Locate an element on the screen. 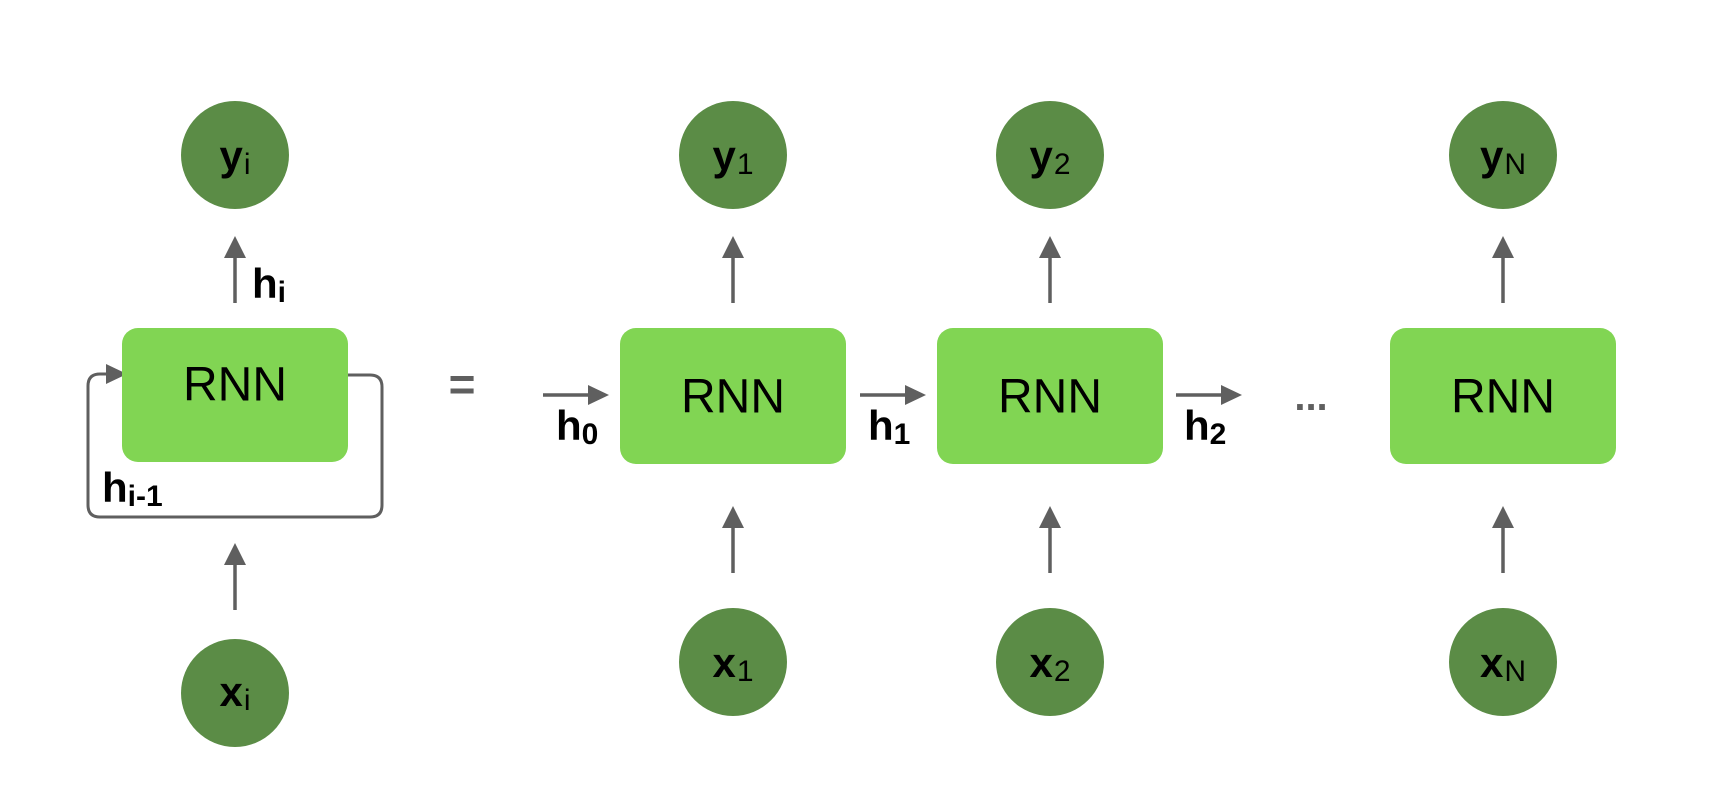 Image resolution: width=1722 pixels, height=800 pixels. rnn-cell-label-2: RNN is located at coordinates (1050, 397).